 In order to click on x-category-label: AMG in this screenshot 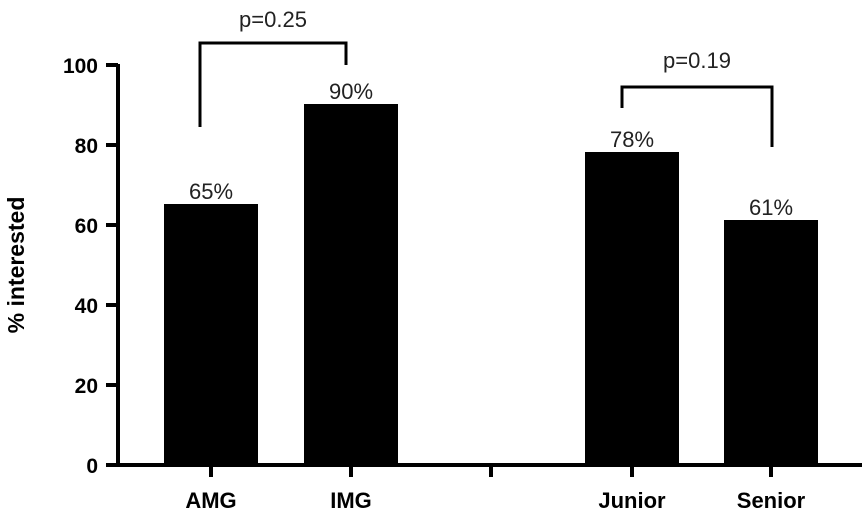, I will do `click(210, 500)`.